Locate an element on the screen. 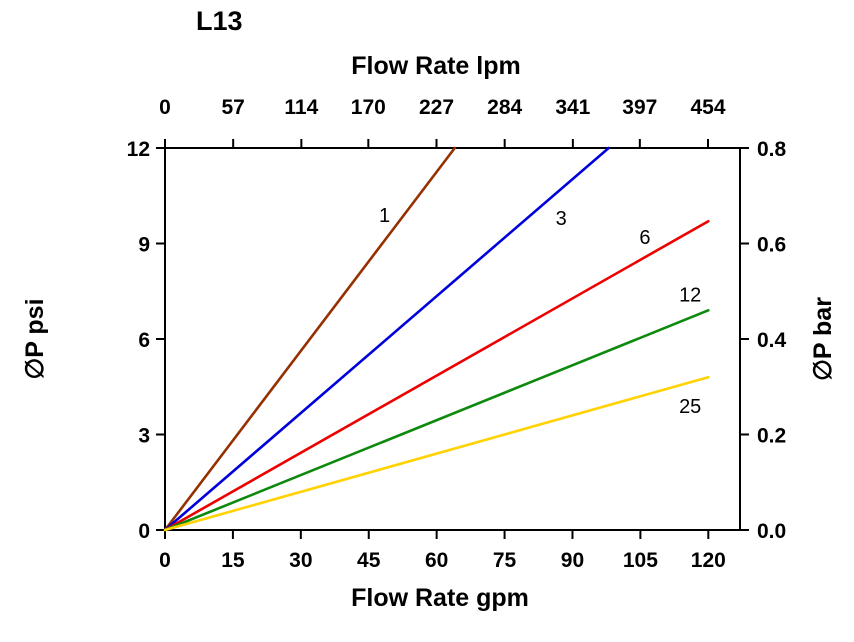 This screenshot has height=642, width=854. x-tick-label-top: 227 is located at coordinates (436, 107).